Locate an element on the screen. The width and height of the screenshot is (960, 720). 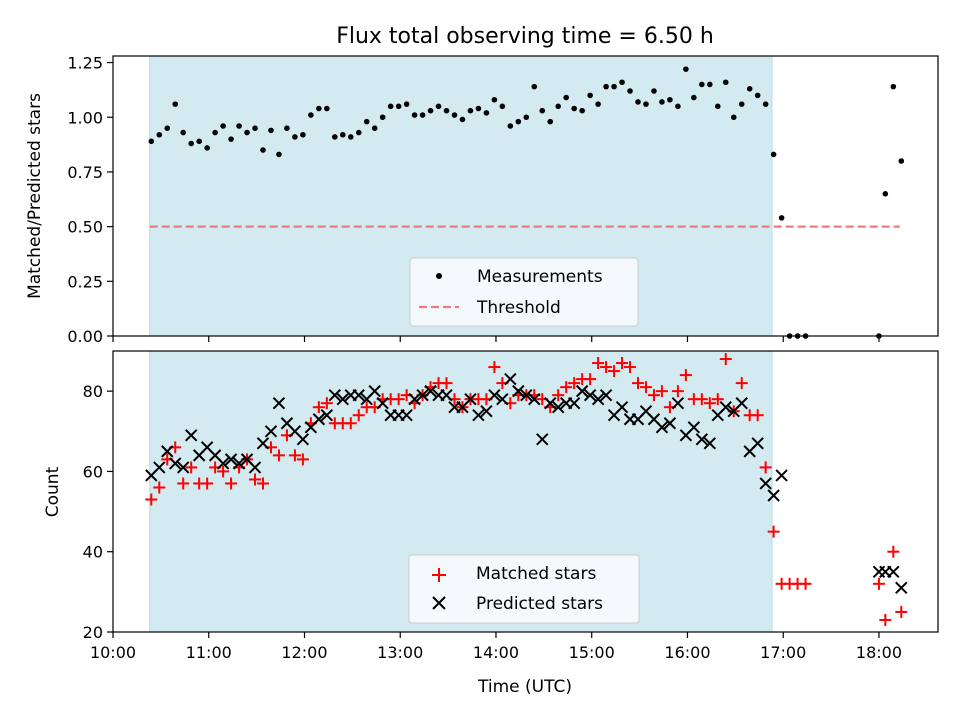
bottom-legend: Matched stars Predicted stars is located at coordinates (524, 589).